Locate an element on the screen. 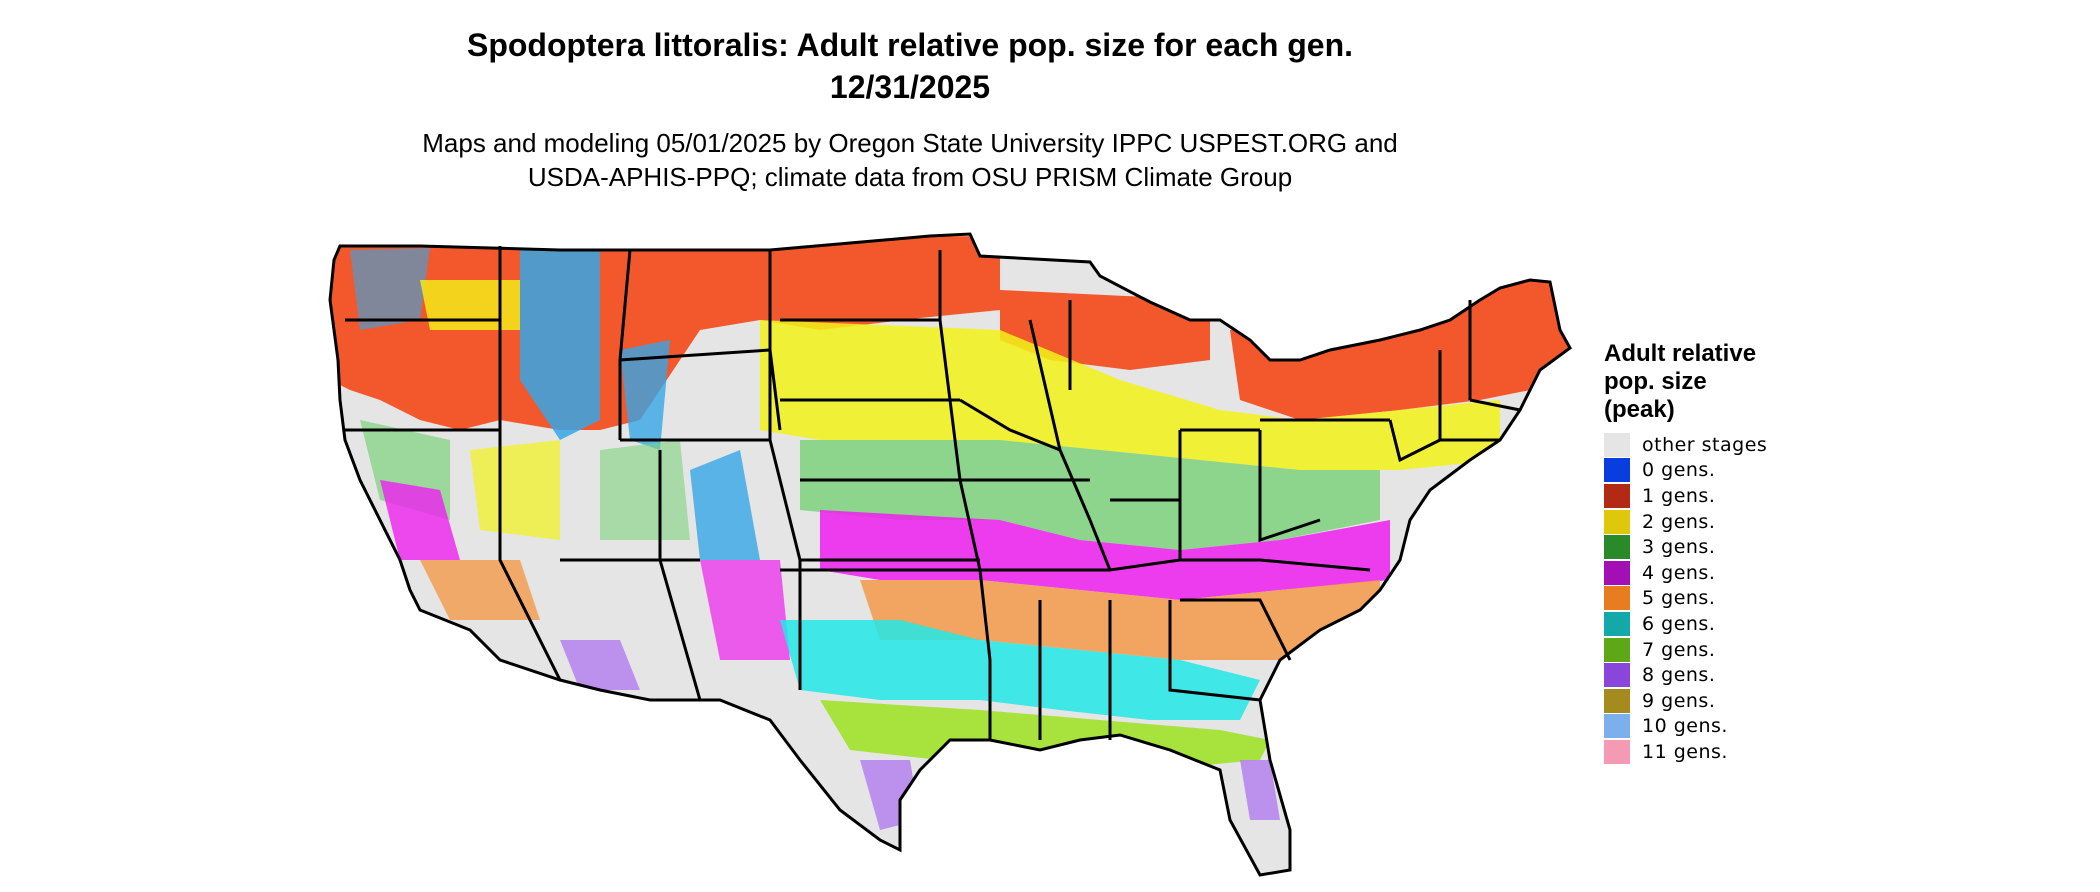 The image size is (2100, 892). legend-item-3-gens: 3 gens. is located at coordinates (1734, 547).